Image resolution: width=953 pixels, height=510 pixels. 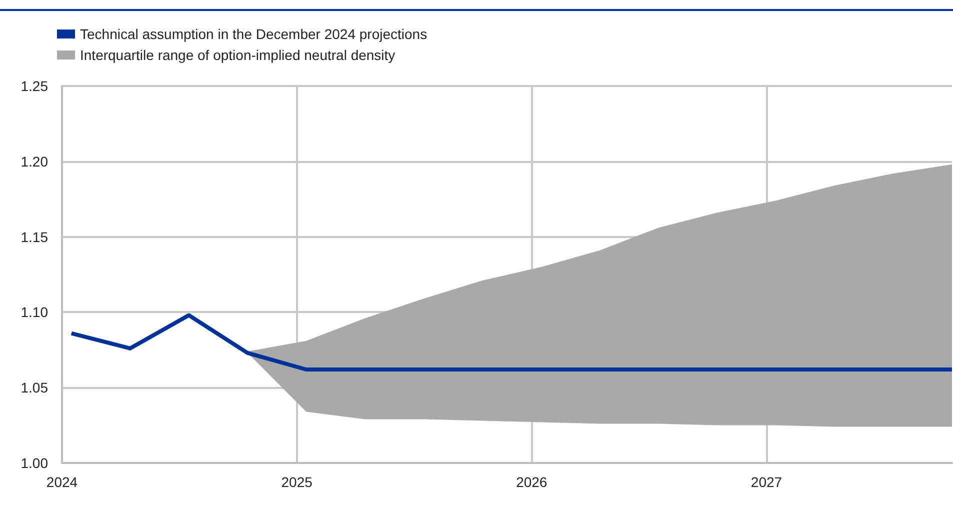 I want to click on x-tick-label: 2024, so click(x=62, y=482).